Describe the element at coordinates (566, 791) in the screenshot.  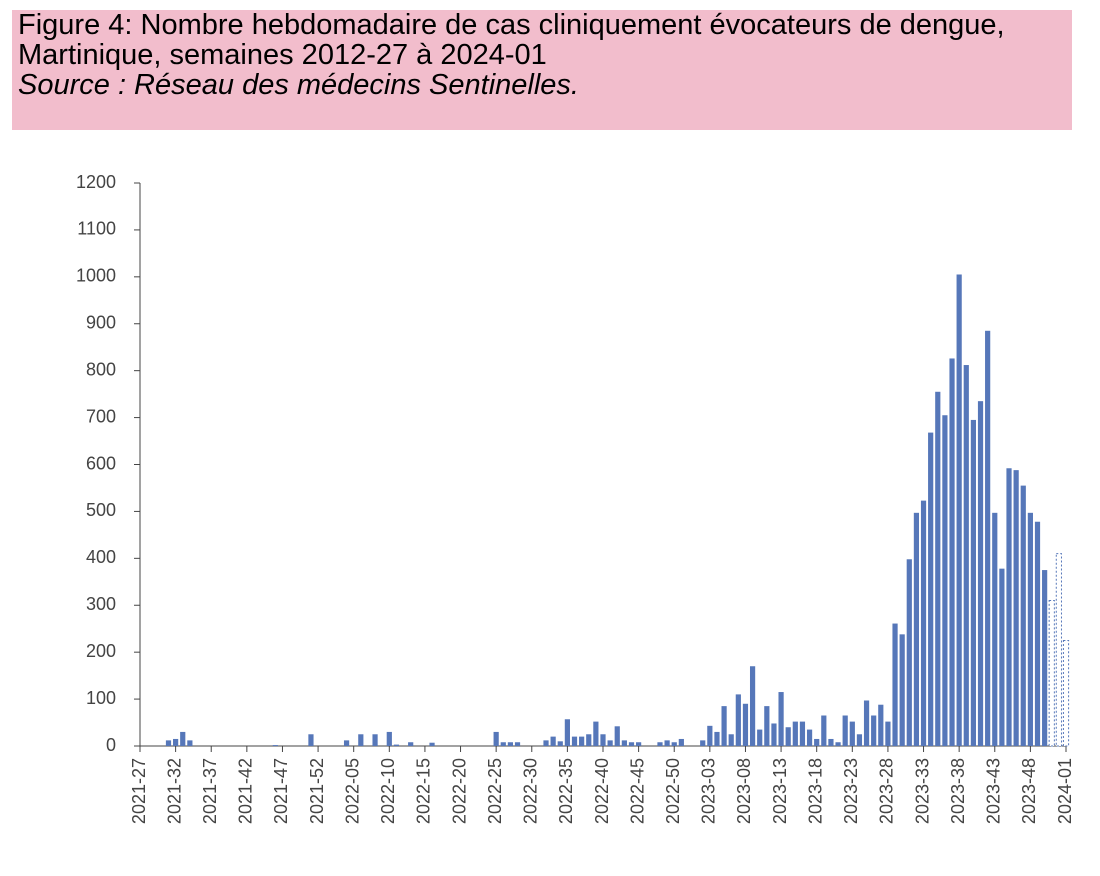
I see `x-tick-label: 2022-35` at that location.